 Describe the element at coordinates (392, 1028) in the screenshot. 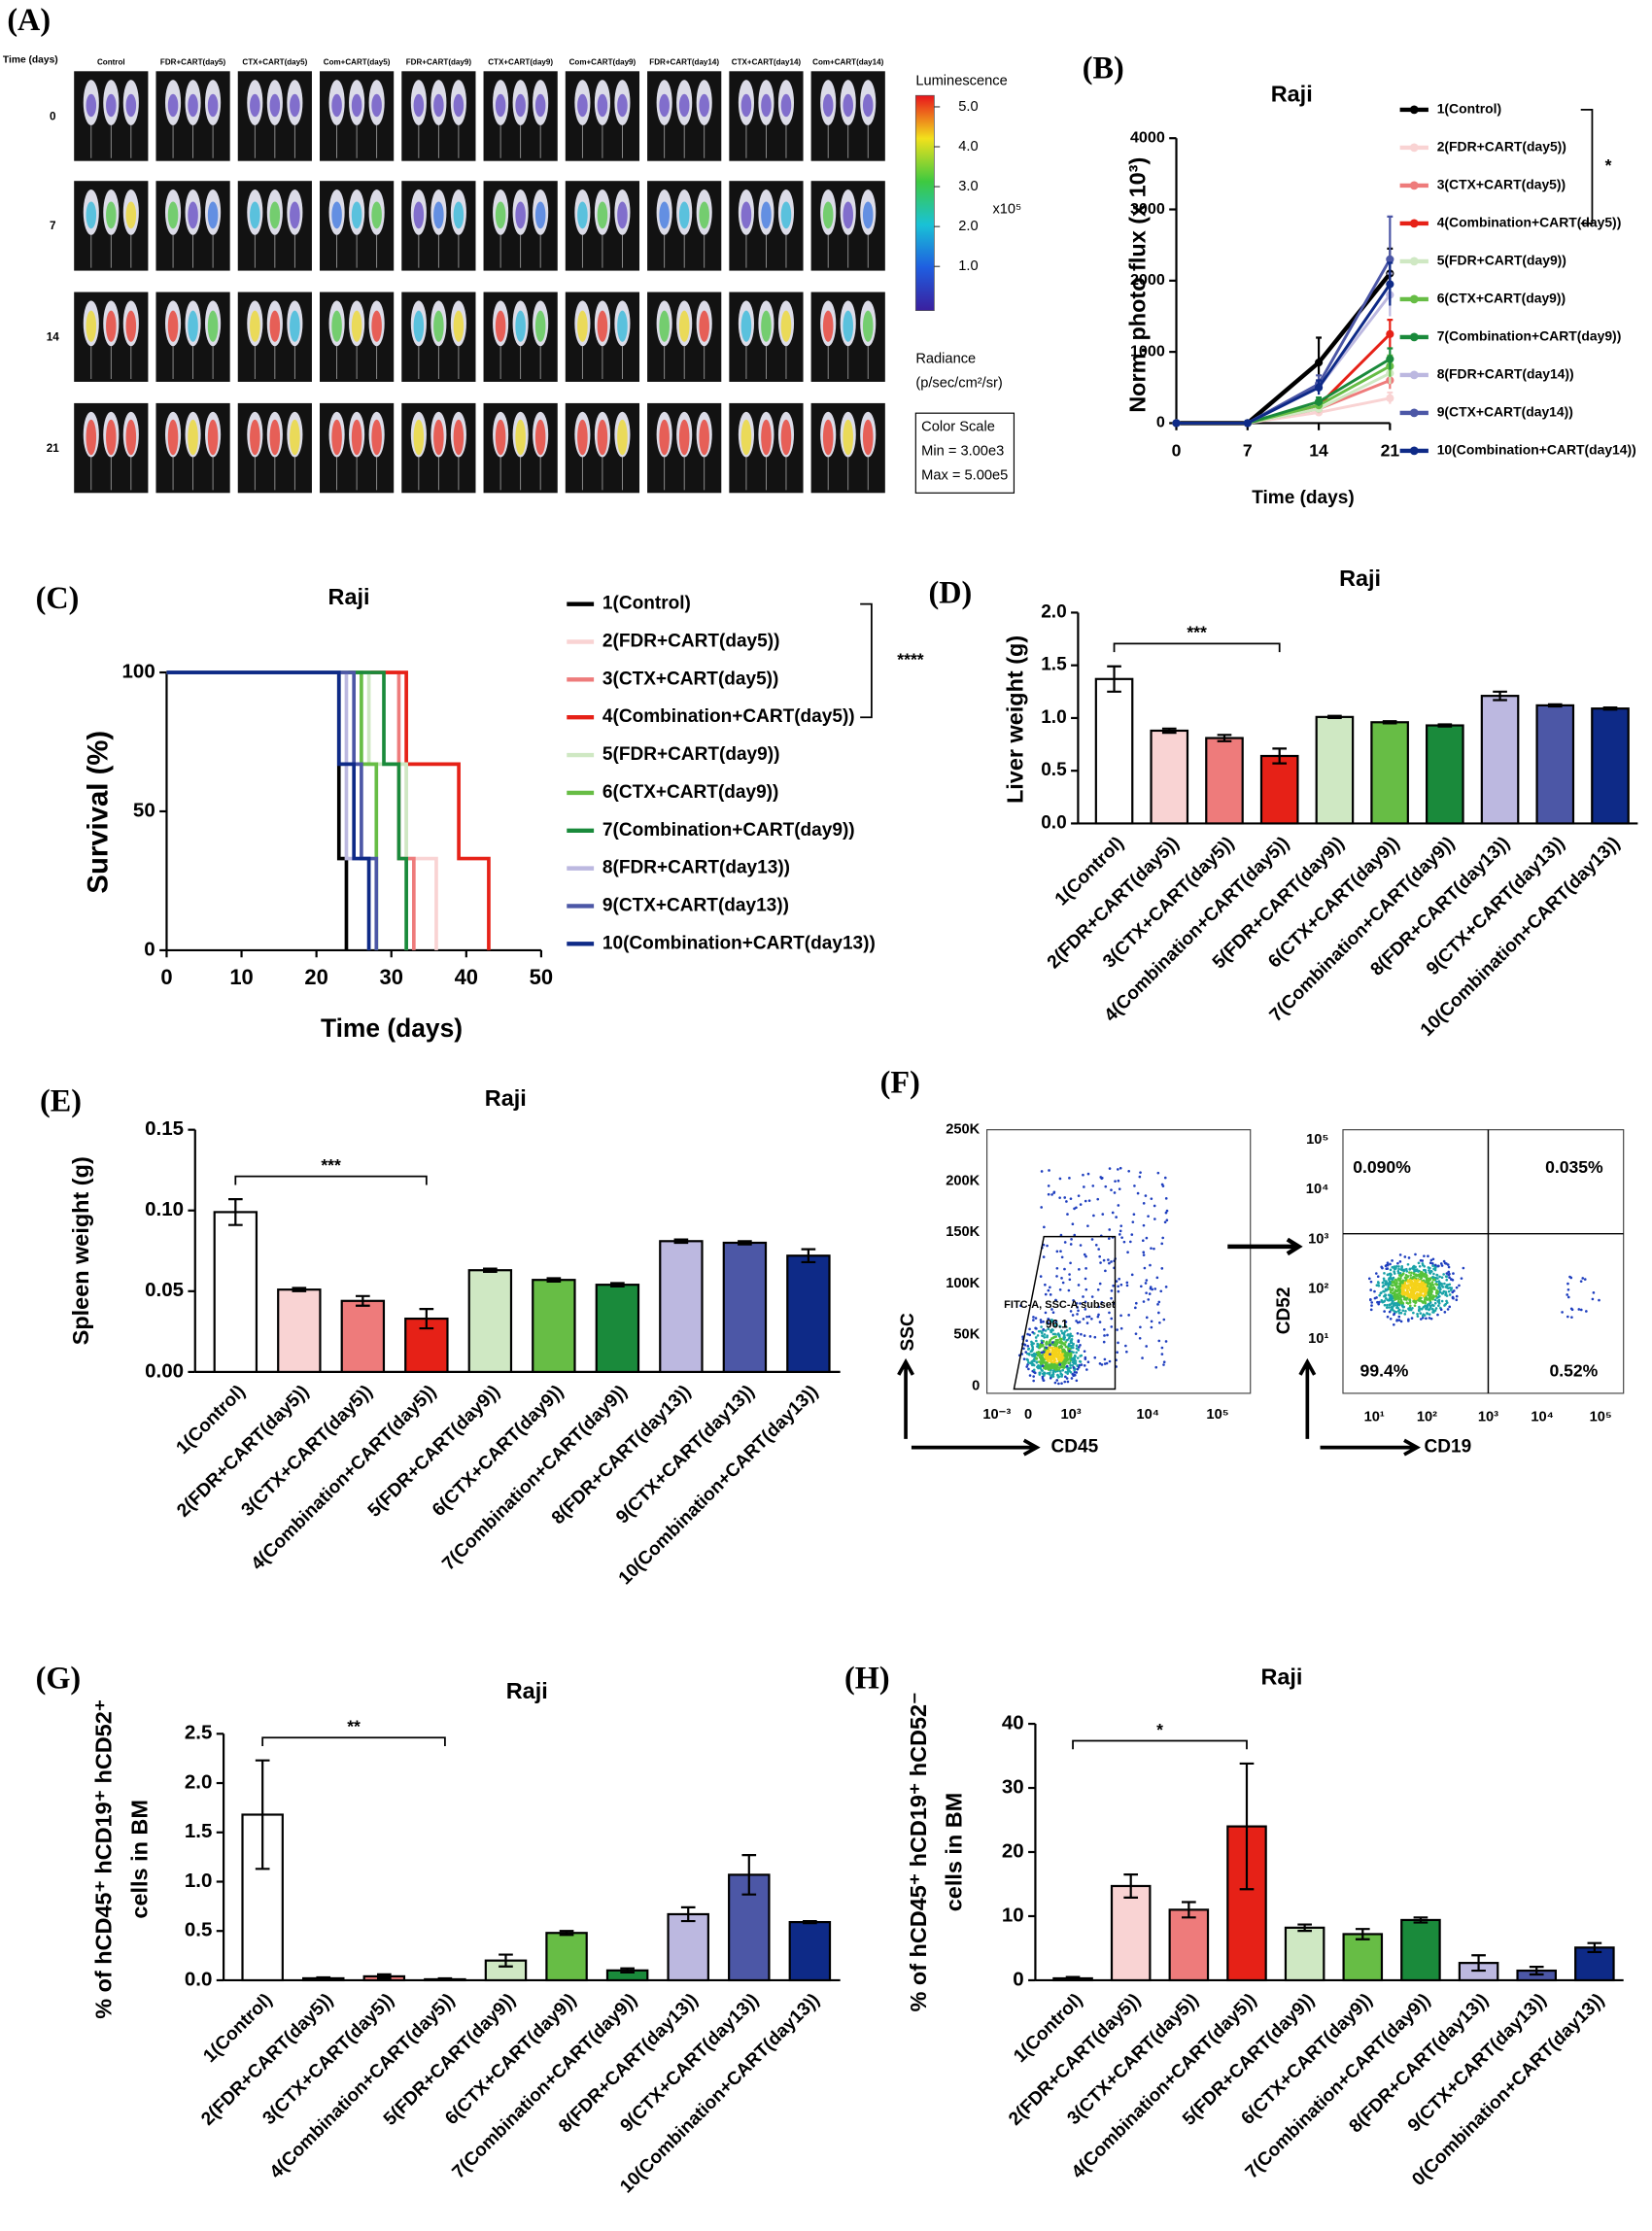

I see `x-axis-label: Time (days)` at that location.